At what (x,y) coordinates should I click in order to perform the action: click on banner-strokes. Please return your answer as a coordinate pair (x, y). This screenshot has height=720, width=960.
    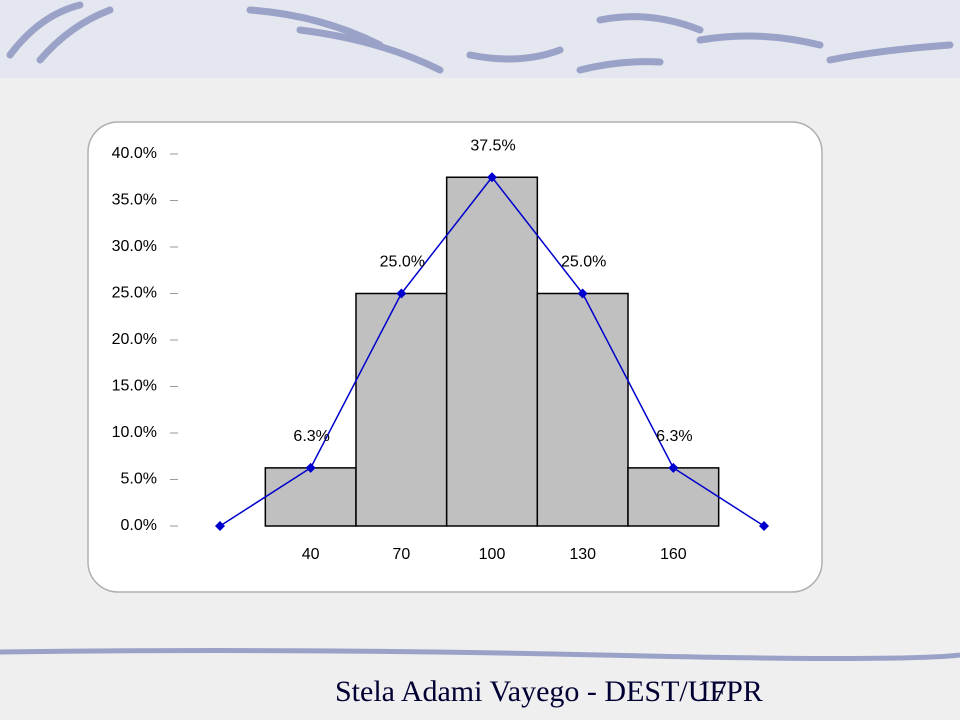
    Looking at the image, I should click on (480, 37).